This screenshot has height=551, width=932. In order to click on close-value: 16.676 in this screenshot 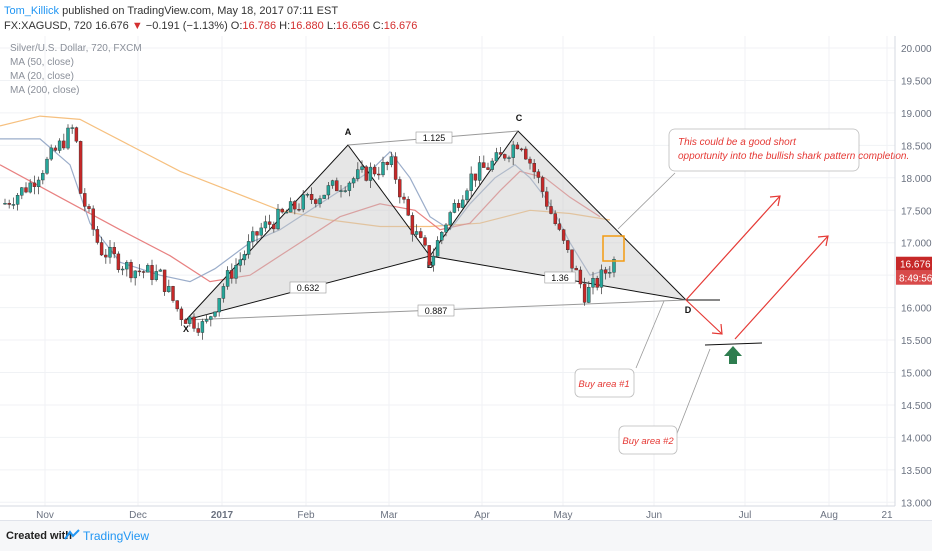, I will do `click(400, 26)`.